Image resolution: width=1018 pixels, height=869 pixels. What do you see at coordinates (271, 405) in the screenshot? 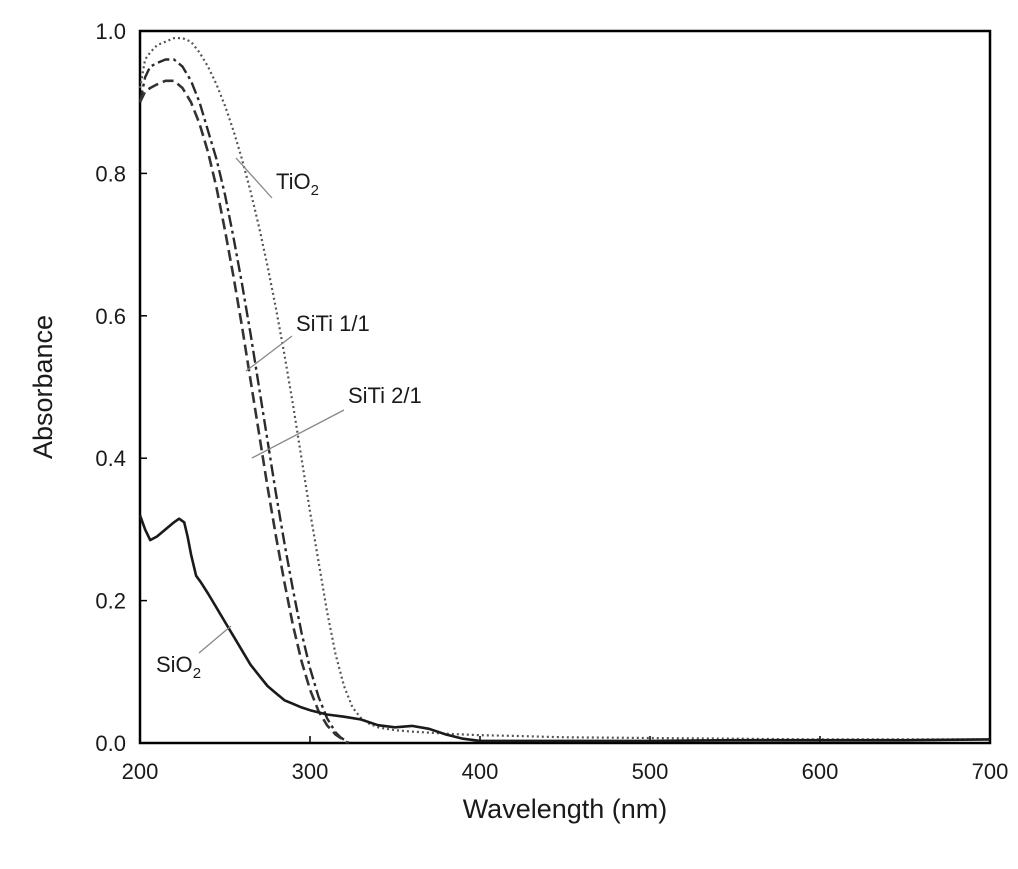
I see `label-leaders` at bounding box center [271, 405].